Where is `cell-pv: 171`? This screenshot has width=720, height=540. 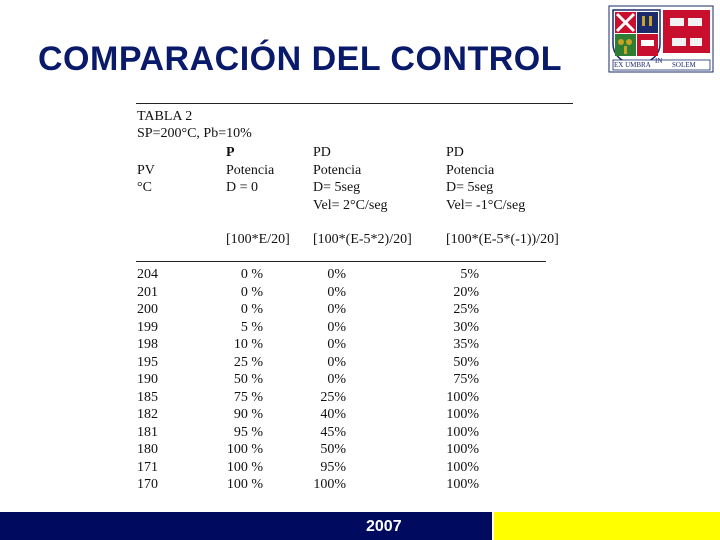
cell-pv: 171 is located at coordinates (147, 467).